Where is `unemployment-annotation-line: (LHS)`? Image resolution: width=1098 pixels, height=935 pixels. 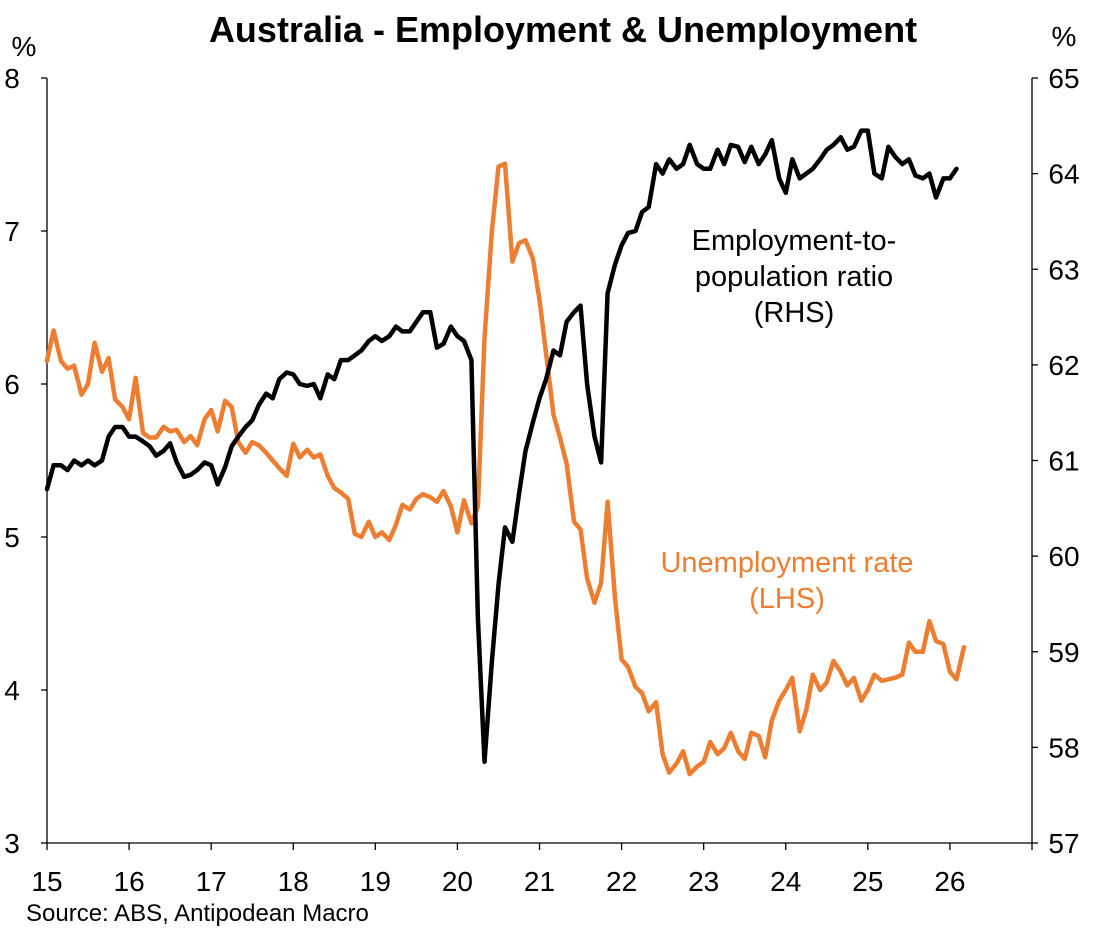 unemployment-annotation-line: (LHS) is located at coordinates (787, 599).